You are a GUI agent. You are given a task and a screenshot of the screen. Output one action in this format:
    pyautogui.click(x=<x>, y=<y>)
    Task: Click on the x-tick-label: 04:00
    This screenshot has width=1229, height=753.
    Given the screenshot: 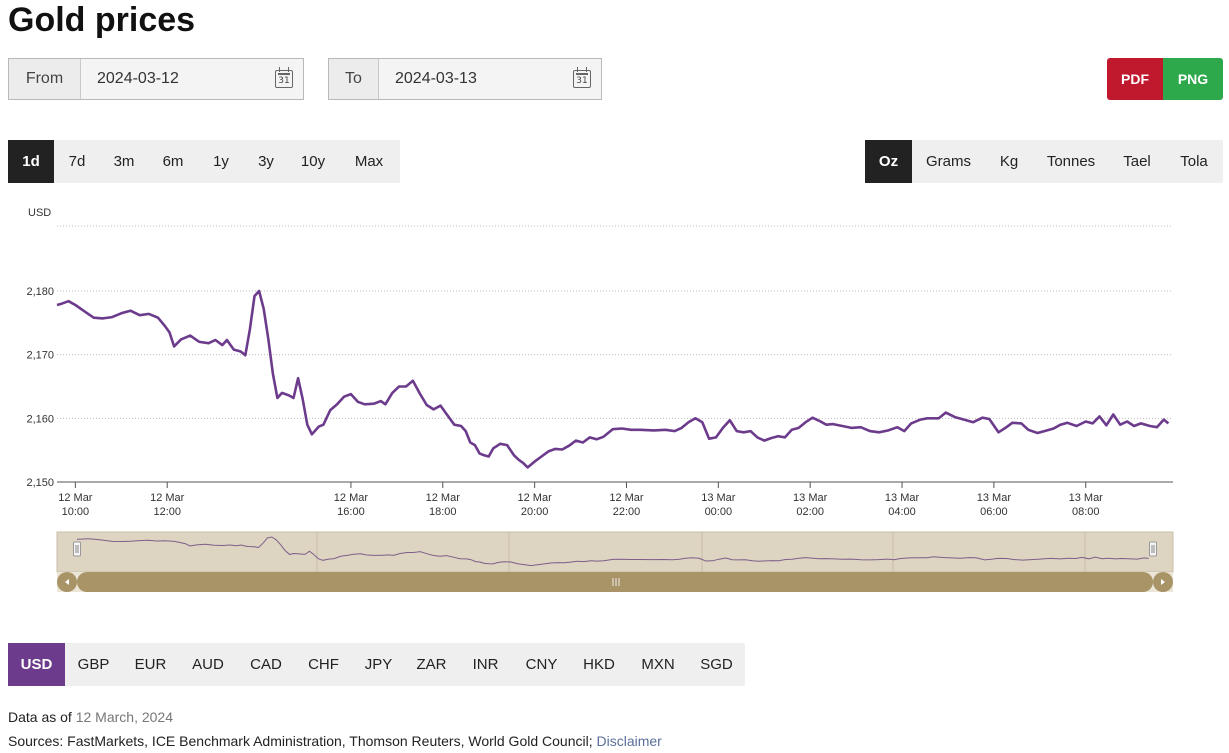 What is the action you would take?
    pyautogui.click(x=902, y=512)
    